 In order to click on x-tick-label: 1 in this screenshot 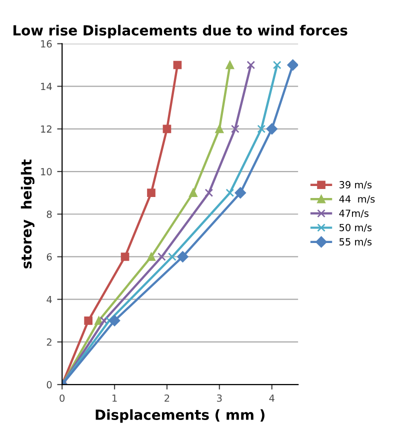, I will do `click(114, 398)`.